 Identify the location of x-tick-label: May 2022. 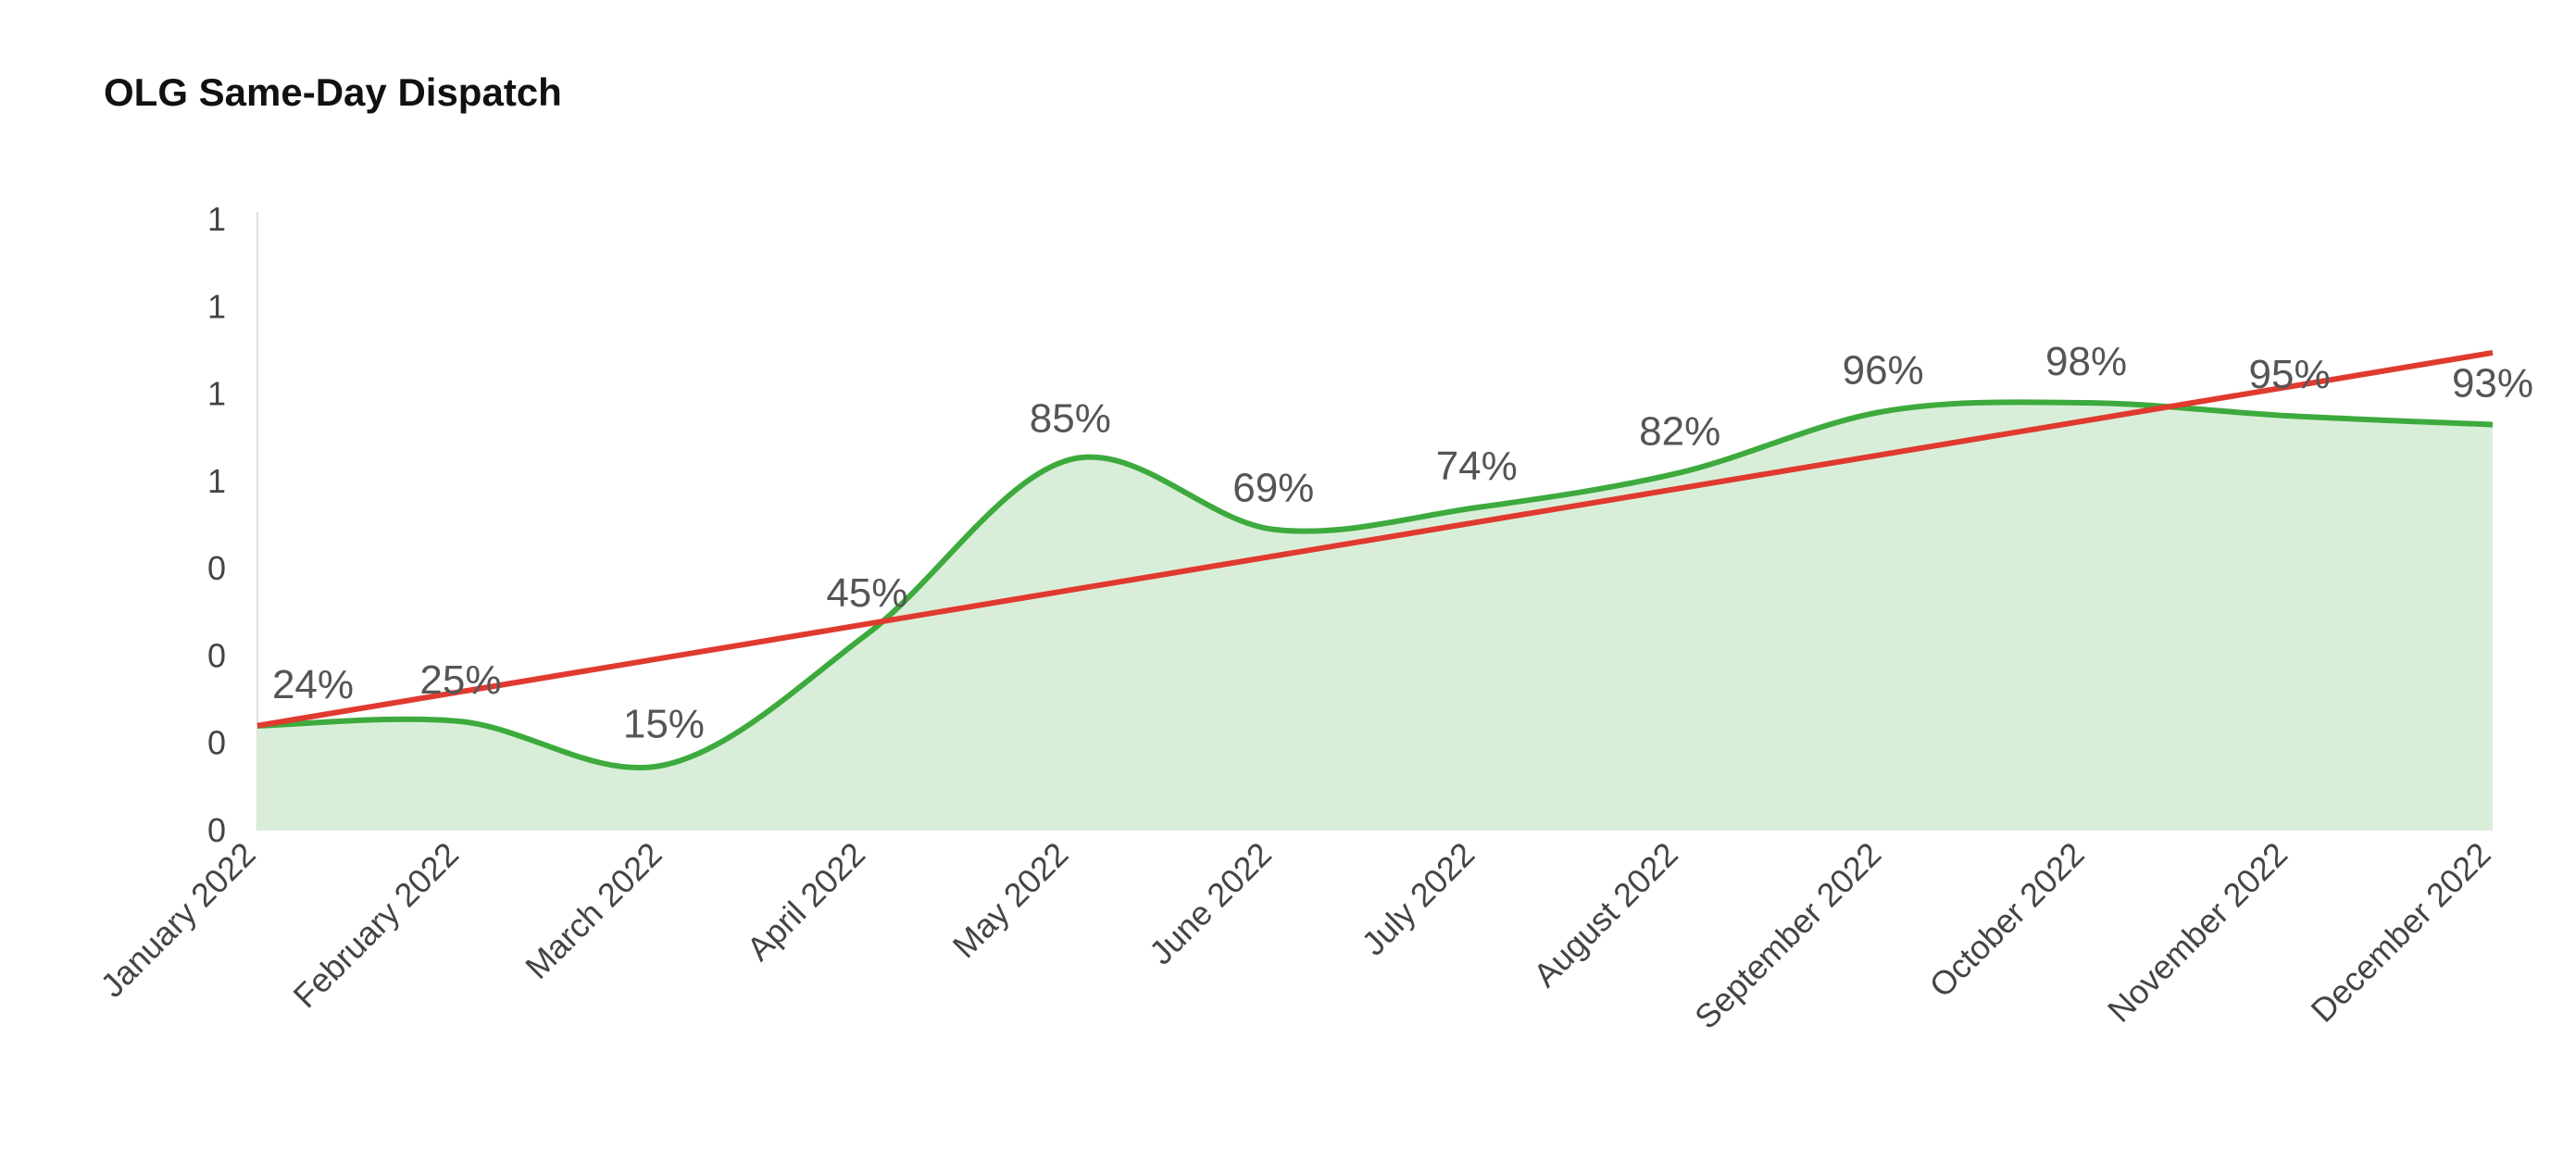
(1010, 900).